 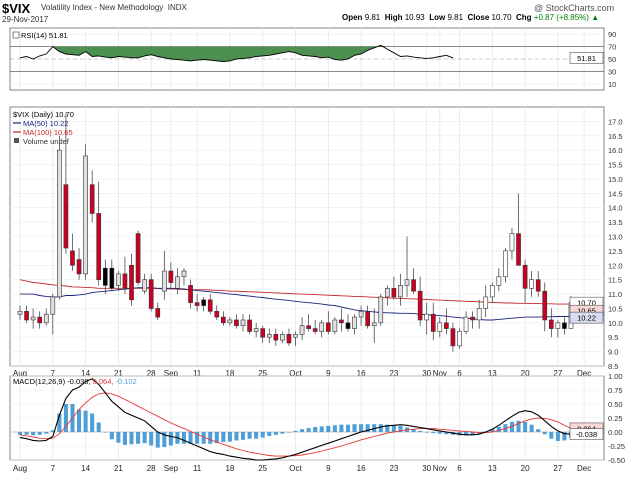 What do you see at coordinates (16, 140) in the screenshot?
I see `volume-legend-icon` at bounding box center [16, 140].